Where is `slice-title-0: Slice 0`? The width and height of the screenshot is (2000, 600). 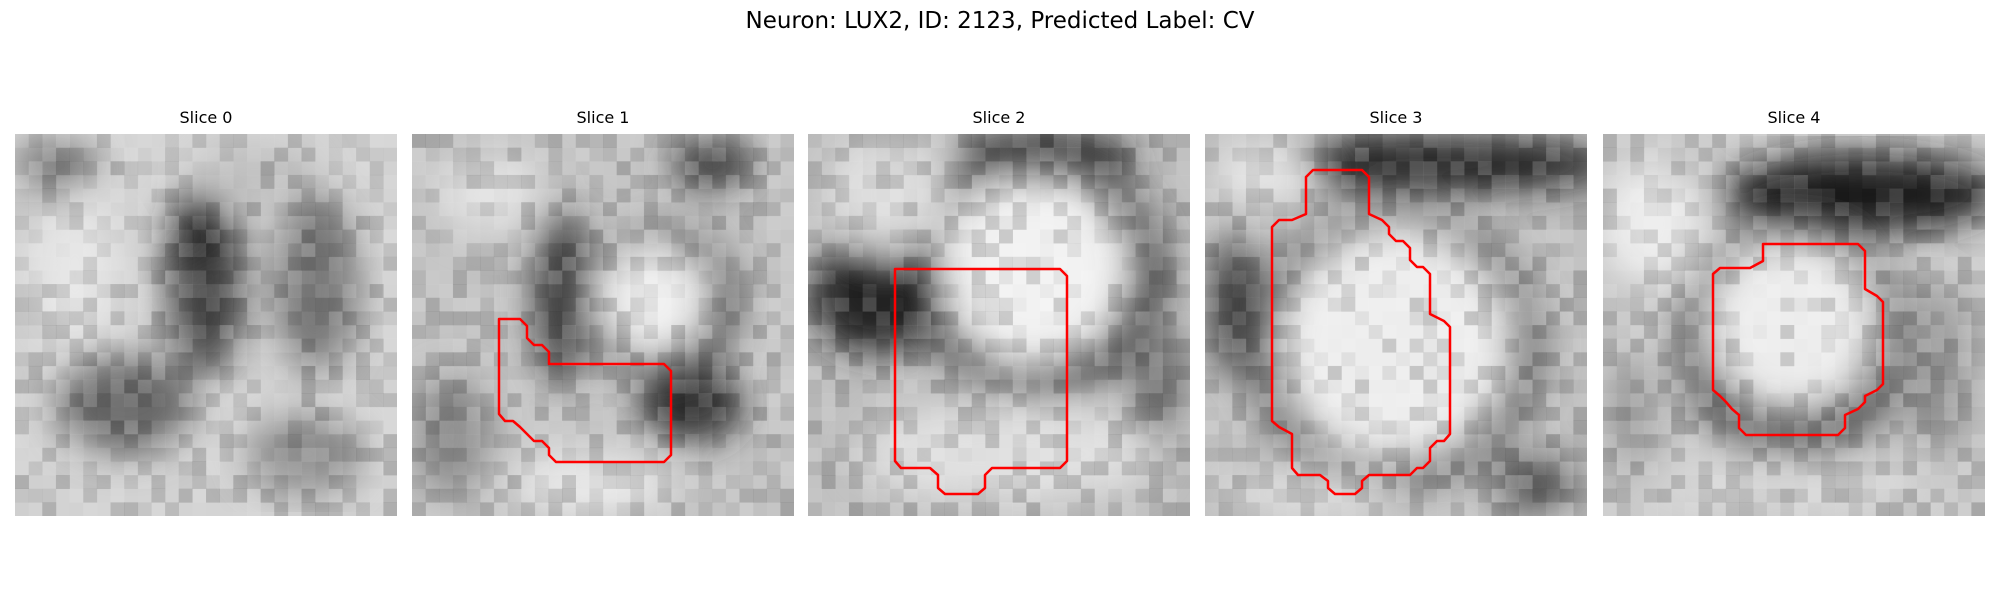 slice-title-0: Slice 0 is located at coordinates (206, 117).